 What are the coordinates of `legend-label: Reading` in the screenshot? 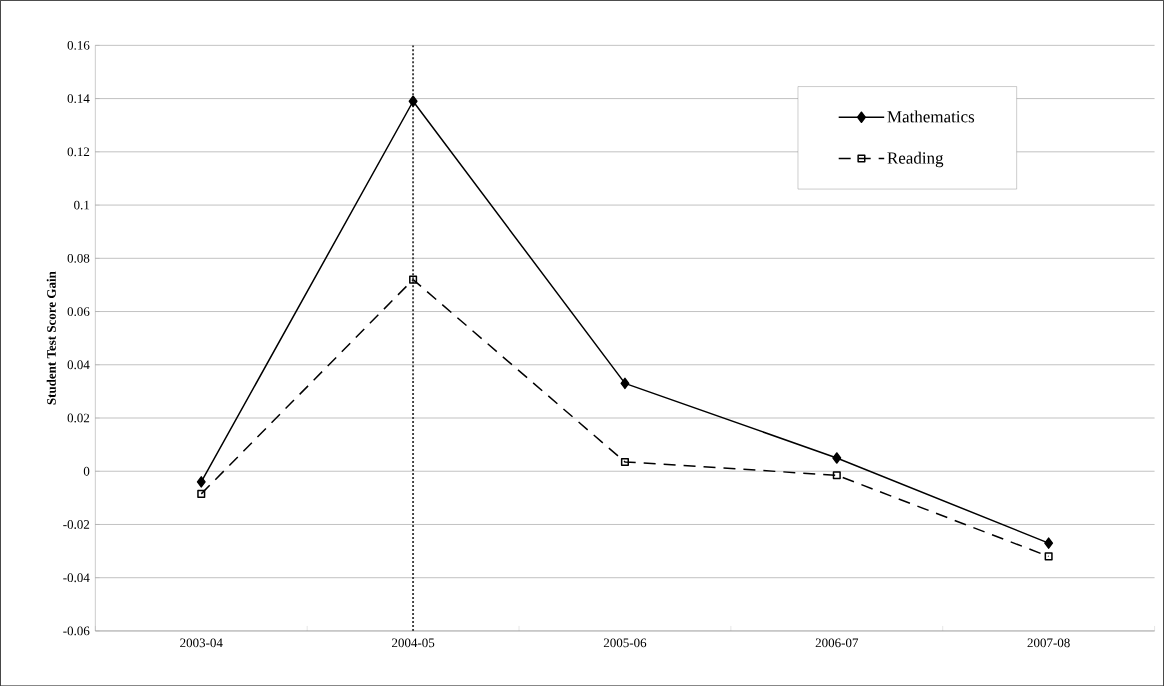 It's located at (915, 159).